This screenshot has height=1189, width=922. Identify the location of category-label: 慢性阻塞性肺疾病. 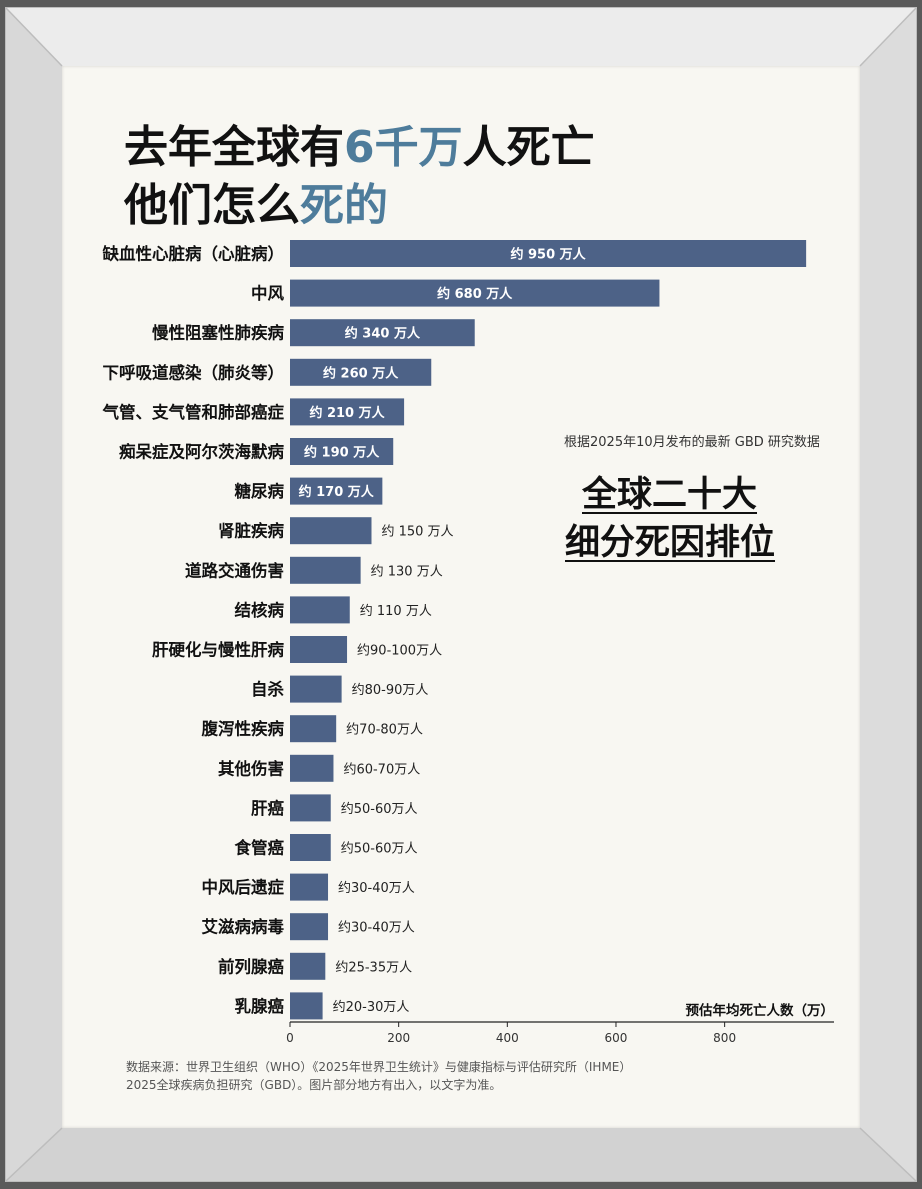
(218, 333).